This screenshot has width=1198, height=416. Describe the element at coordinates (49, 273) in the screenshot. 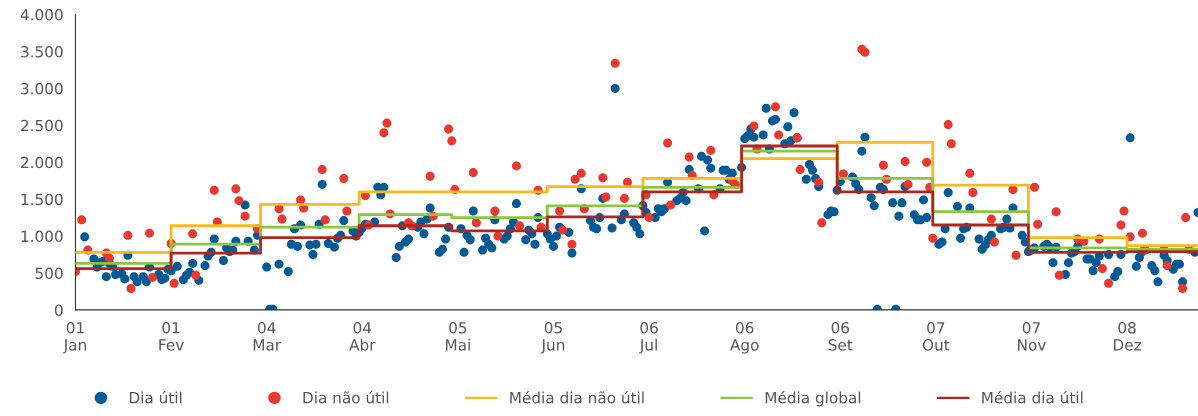

I see `y-tick-label: 500` at that location.